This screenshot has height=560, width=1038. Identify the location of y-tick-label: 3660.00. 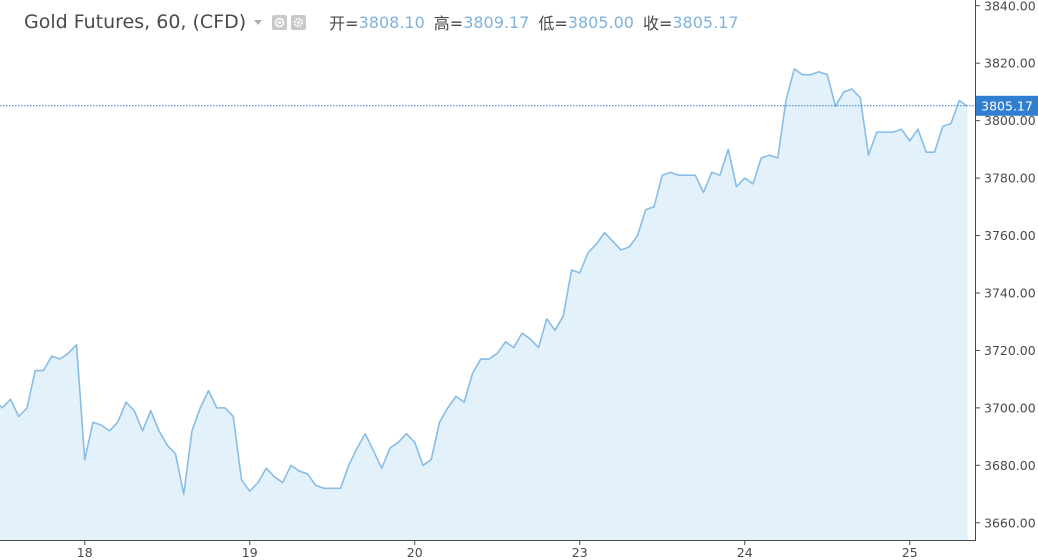
(1010, 522).